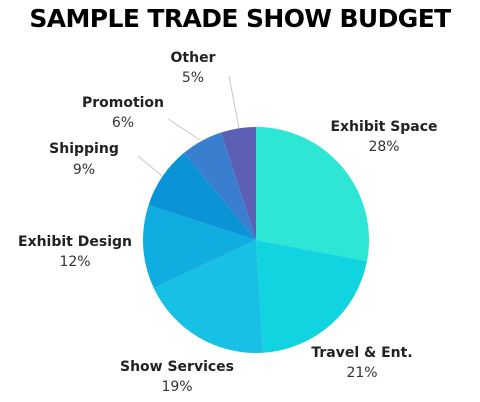  I want to click on slice-value-label: 12%, so click(74, 262).